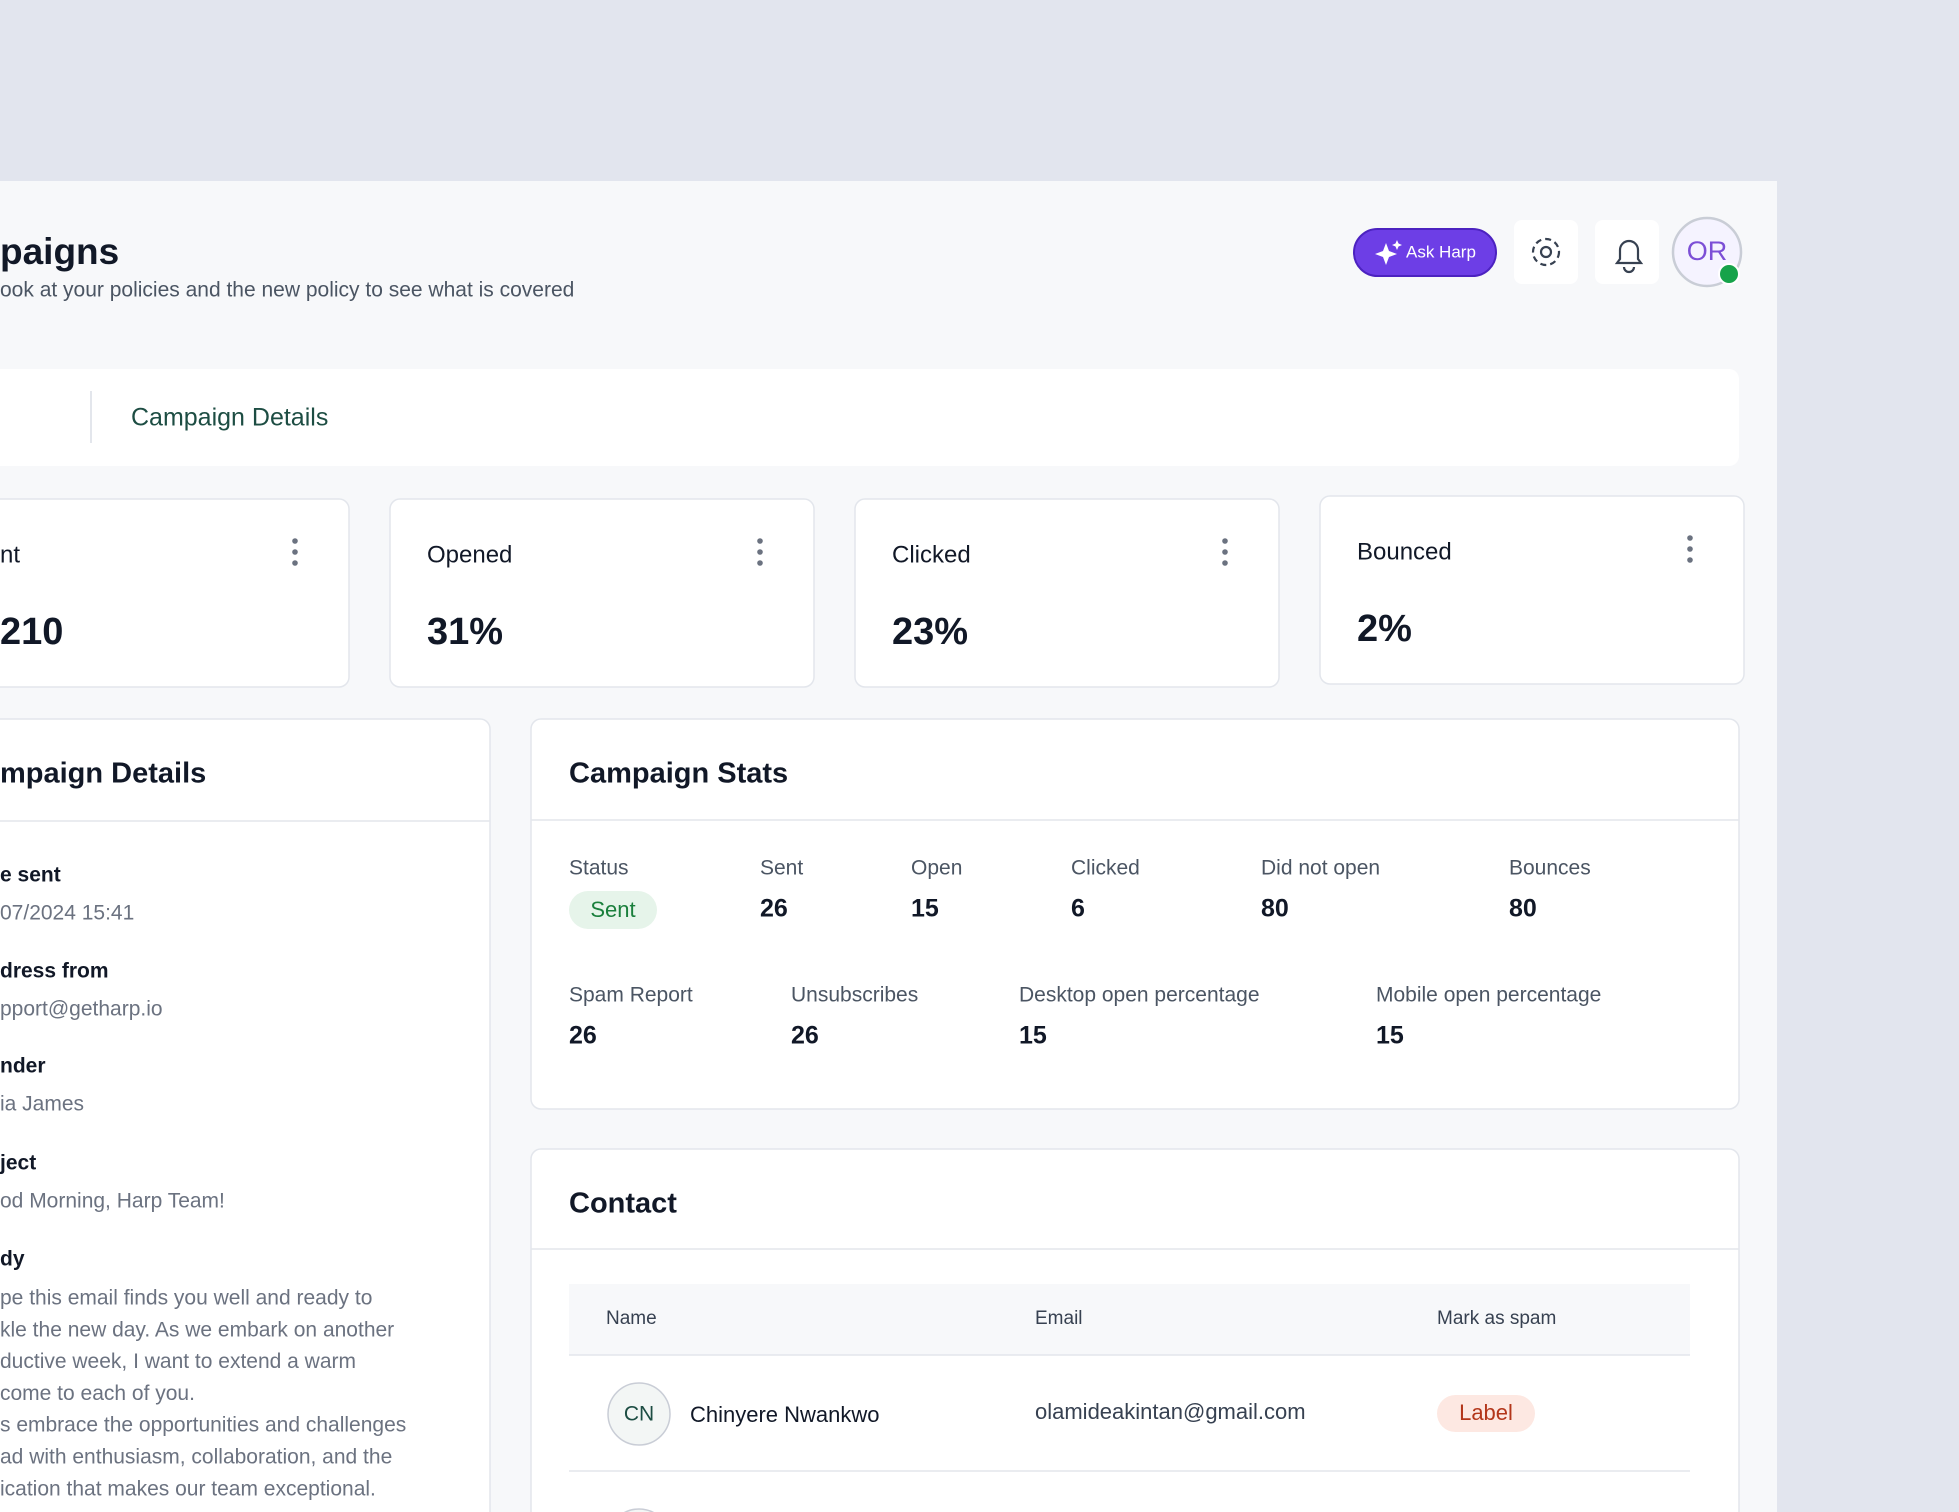 Image resolution: width=1959 pixels, height=1512 pixels. What do you see at coordinates (1488, 995) in the screenshot?
I see `stat-item-label: Mobile open percentage` at bounding box center [1488, 995].